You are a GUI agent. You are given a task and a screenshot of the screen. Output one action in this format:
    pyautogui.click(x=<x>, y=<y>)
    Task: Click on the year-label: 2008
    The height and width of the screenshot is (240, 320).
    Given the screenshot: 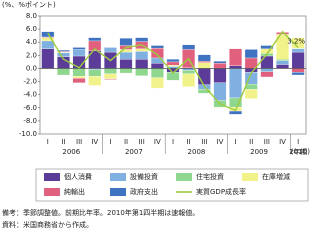 What is the action you would take?
    pyautogui.click(x=197, y=152)
    